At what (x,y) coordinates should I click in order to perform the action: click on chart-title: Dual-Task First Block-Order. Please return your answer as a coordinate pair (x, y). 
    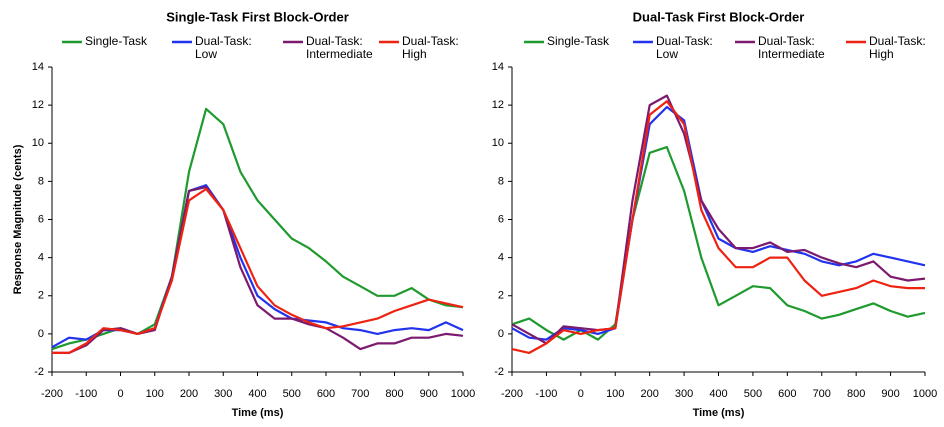
    Looking at the image, I should click on (719, 16).